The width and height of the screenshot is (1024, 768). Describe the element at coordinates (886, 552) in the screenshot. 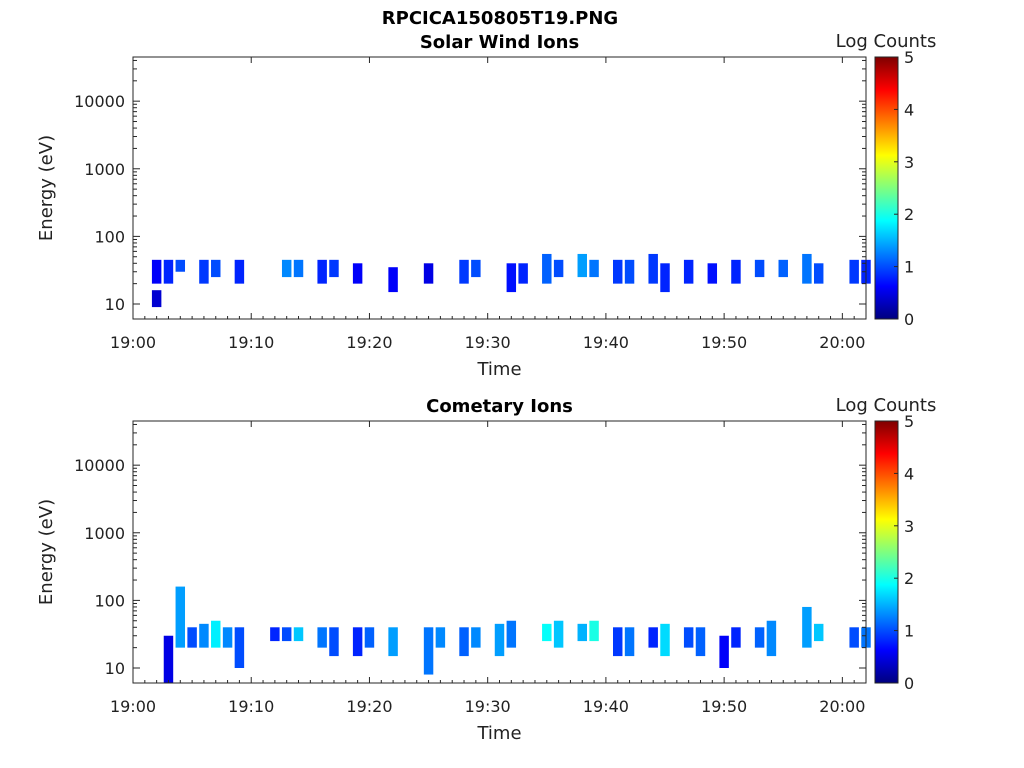

I see `colorbar` at that location.